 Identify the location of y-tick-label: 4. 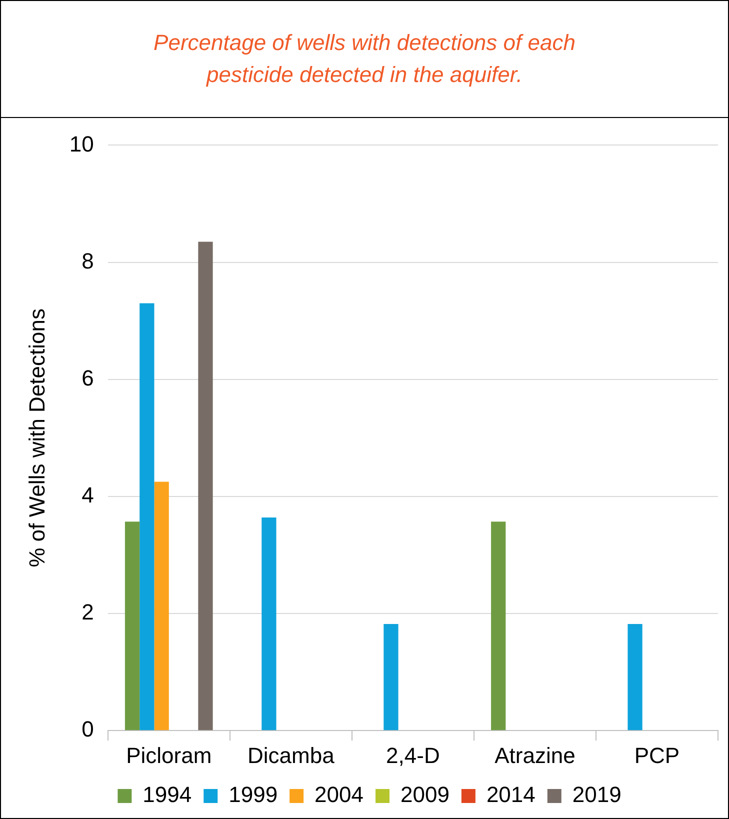
(88, 495).